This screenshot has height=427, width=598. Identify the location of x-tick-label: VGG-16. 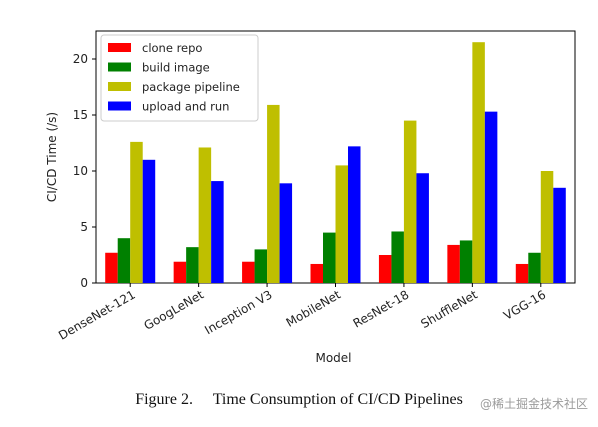
(524, 304).